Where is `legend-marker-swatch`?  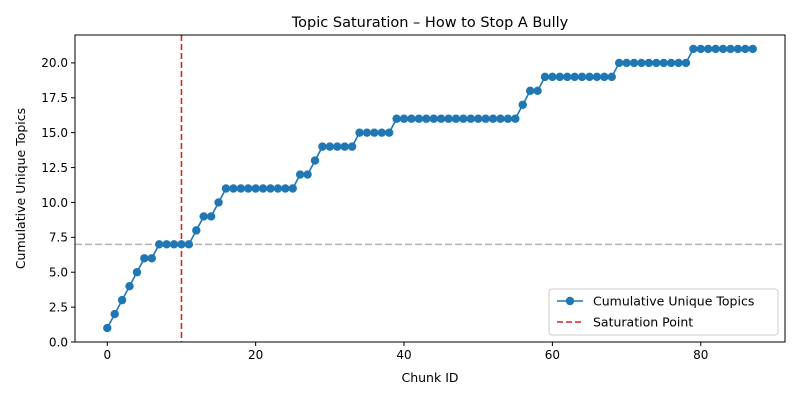
legend-marker-swatch is located at coordinates (570, 301).